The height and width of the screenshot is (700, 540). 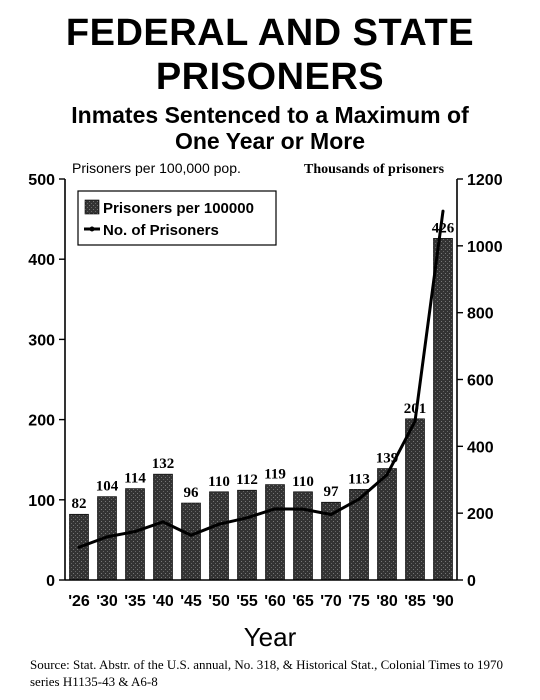 I want to click on left-axis-label: Prisoners per 100,000 pop., so click(x=156, y=168).